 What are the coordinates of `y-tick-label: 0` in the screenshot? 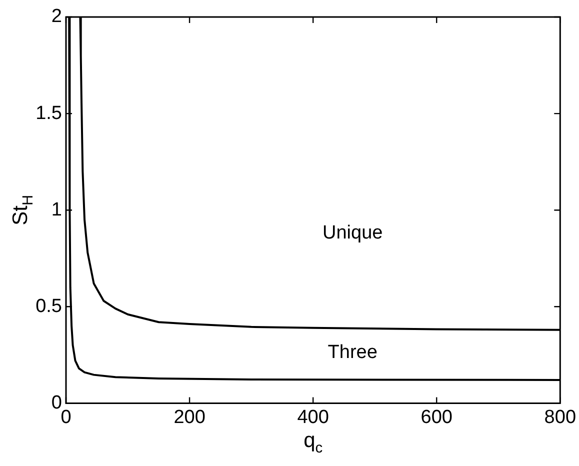 It's located at (56, 403).